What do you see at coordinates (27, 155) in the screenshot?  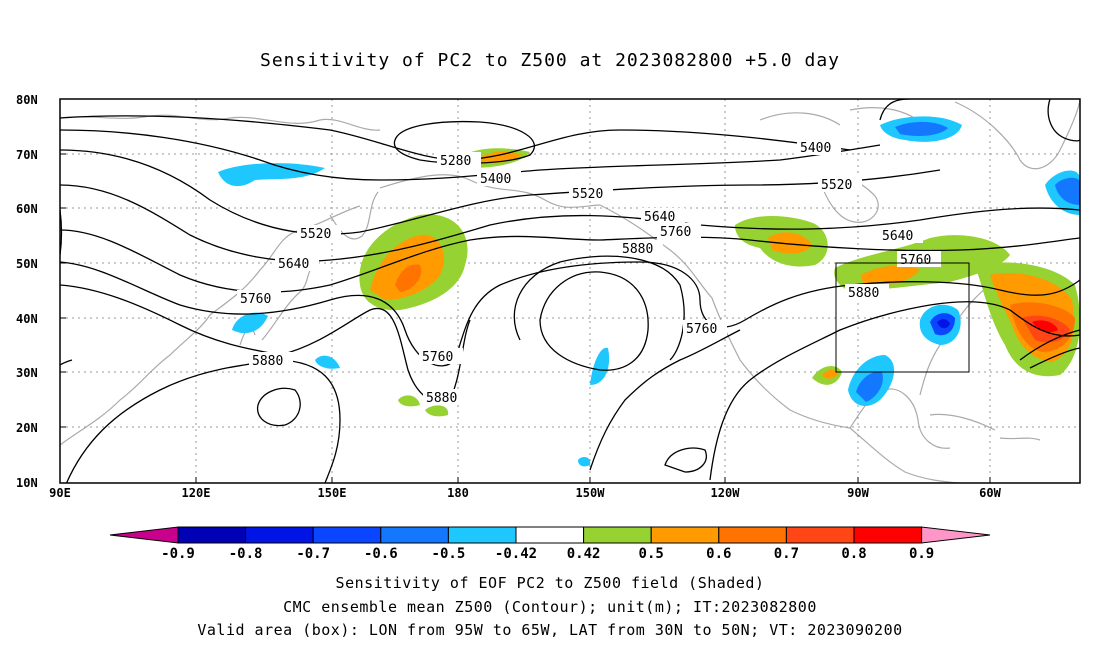 I see `lat-label: 70N` at bounding box center [27, 155].